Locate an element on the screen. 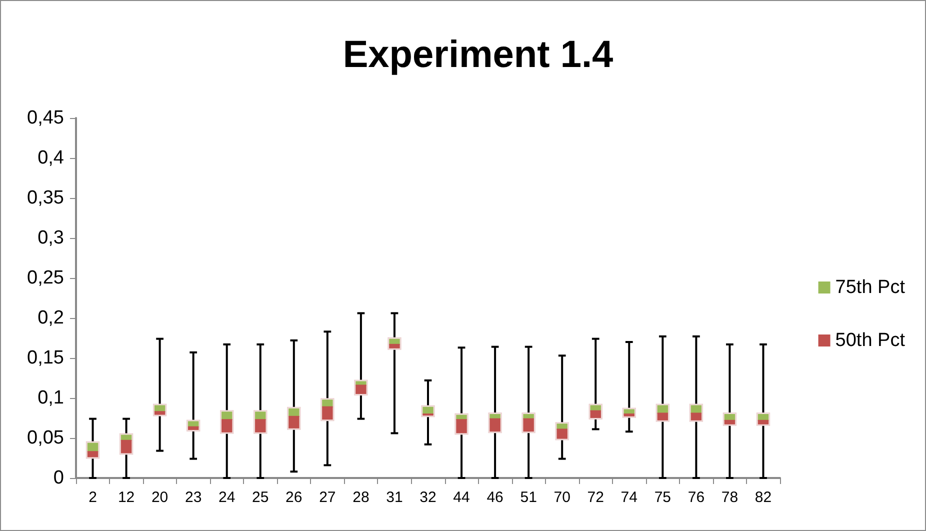  x-tick-label: 74 is located at coordinates (629, 497).